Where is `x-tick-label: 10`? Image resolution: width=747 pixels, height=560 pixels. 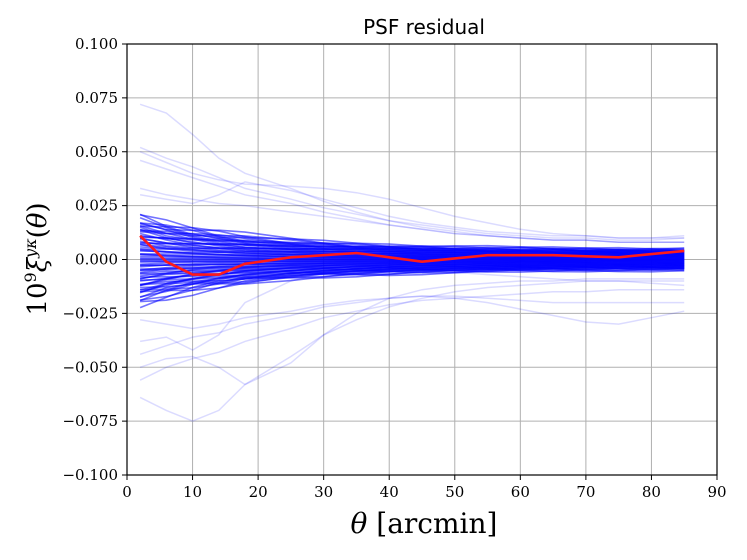 x-tick-label: 10 is located at coordinates (192, 492).